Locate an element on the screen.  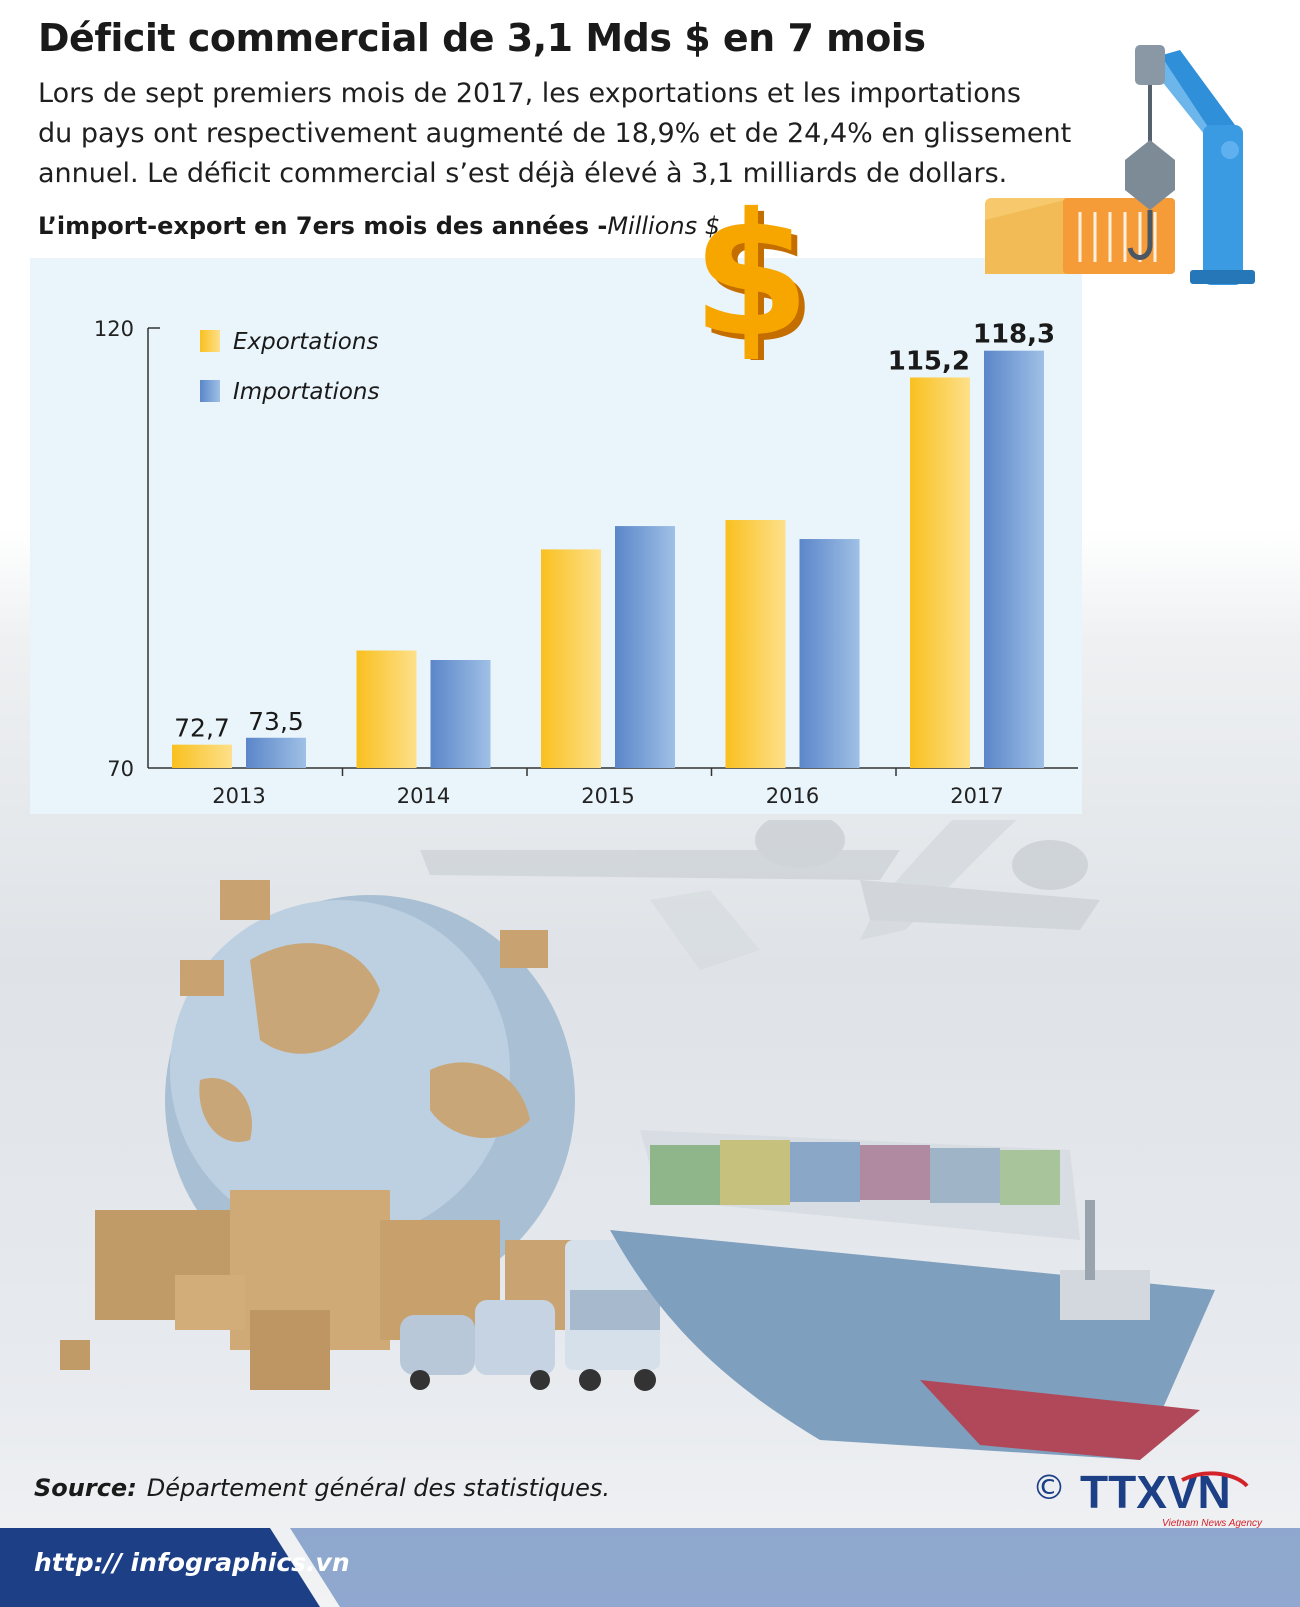
data-label: 73,5 is located at coordinates (276, 721).